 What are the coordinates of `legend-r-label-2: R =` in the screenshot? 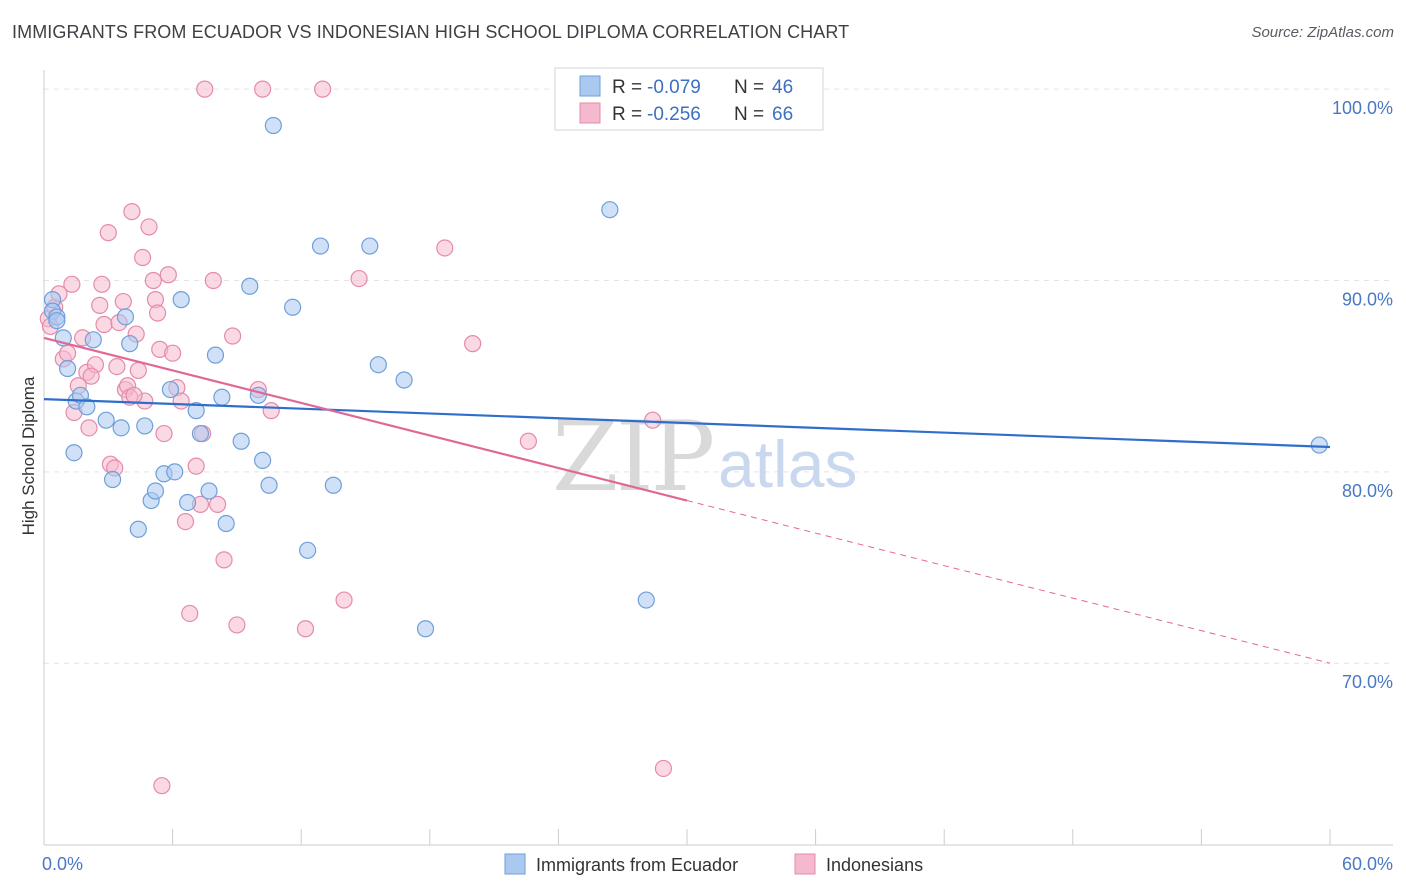 It's located at (627, 114).